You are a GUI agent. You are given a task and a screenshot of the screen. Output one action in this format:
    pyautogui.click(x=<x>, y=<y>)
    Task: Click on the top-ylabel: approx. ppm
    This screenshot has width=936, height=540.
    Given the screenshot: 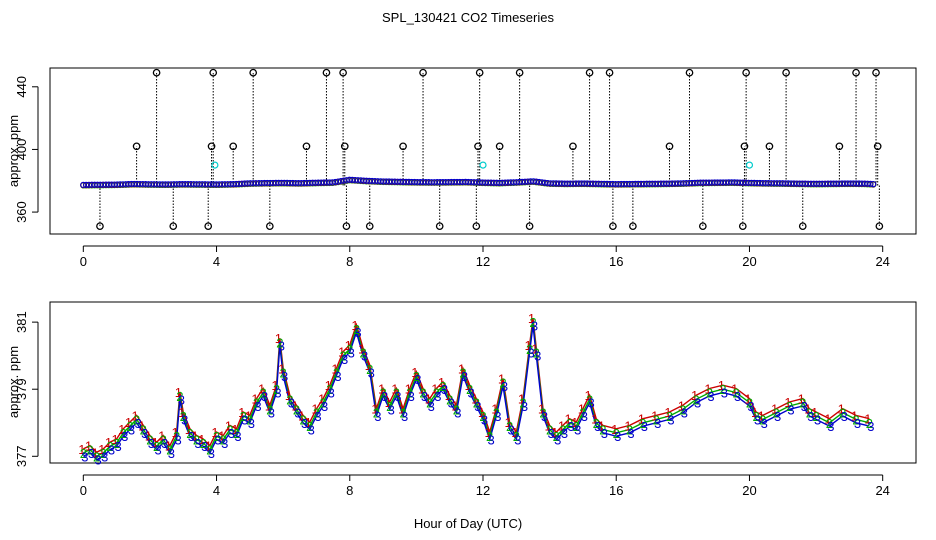 What is the action you would take?
    pyautogui.click(x=13, y=151)
    